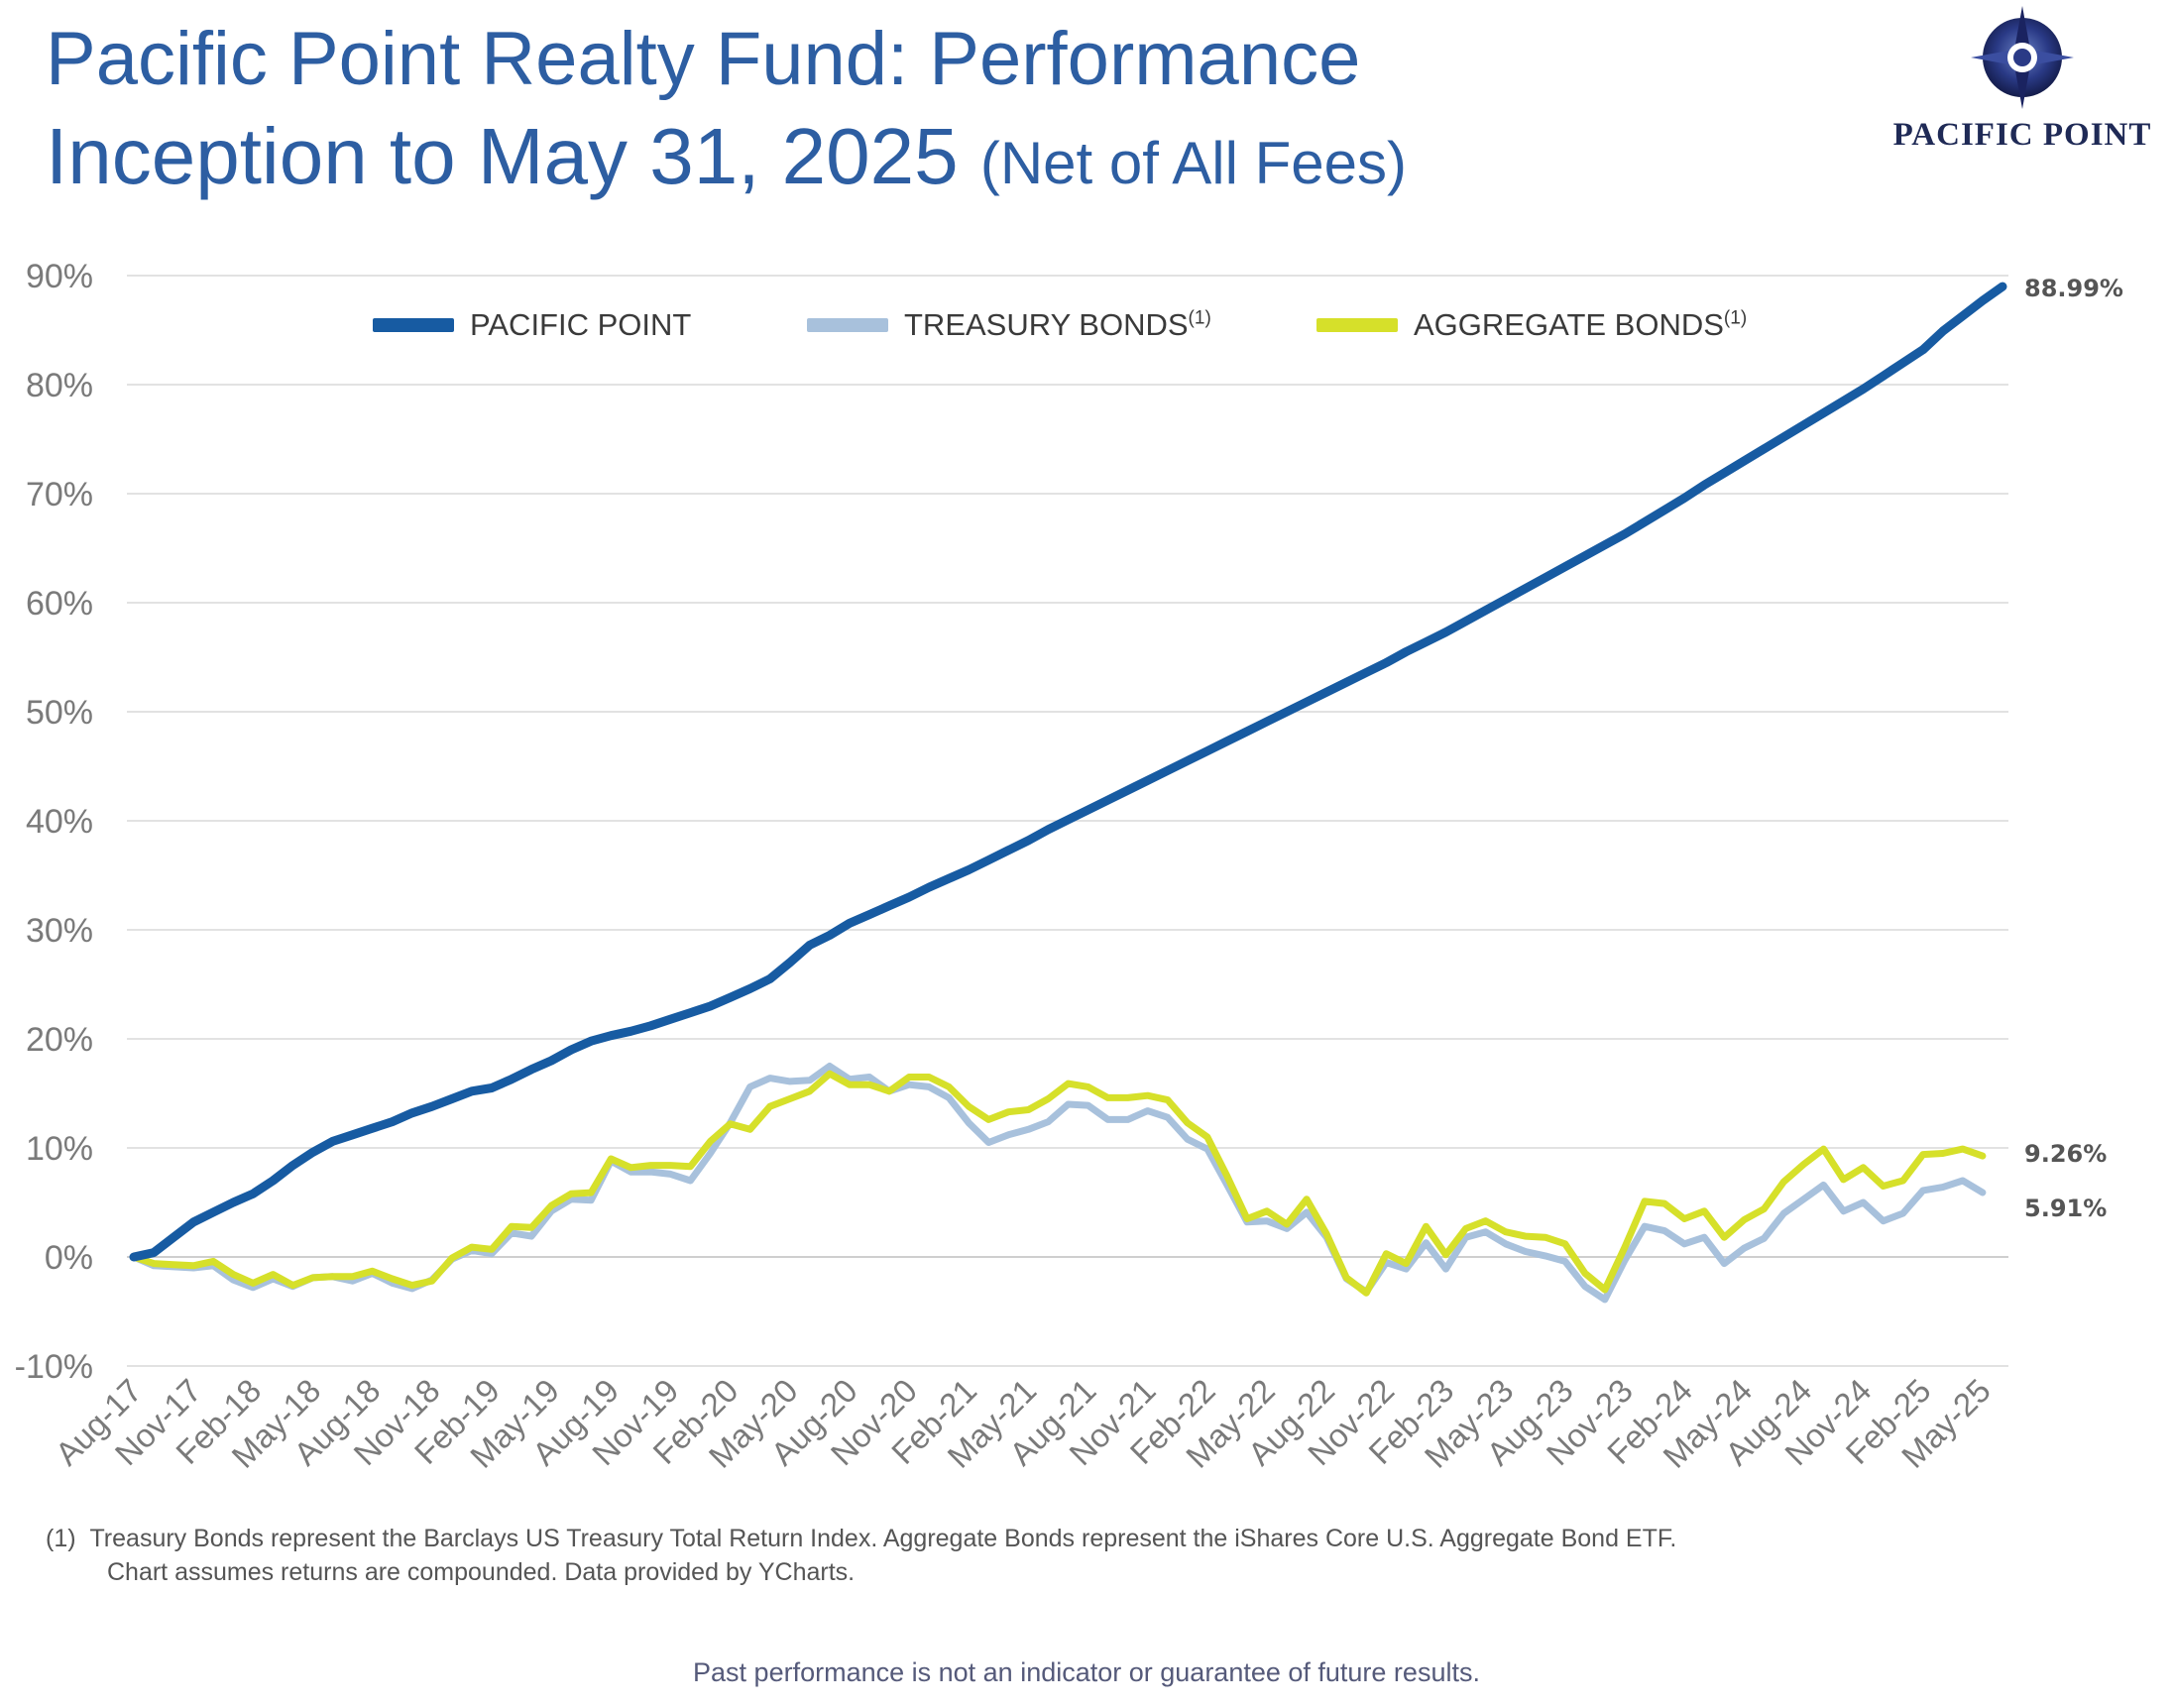  What do you see at coordinates (1569, 324) in the screenshot?
I see `legend-text-aggregate: AGGREGATE BONDS` at bounding box center [1569, 324].